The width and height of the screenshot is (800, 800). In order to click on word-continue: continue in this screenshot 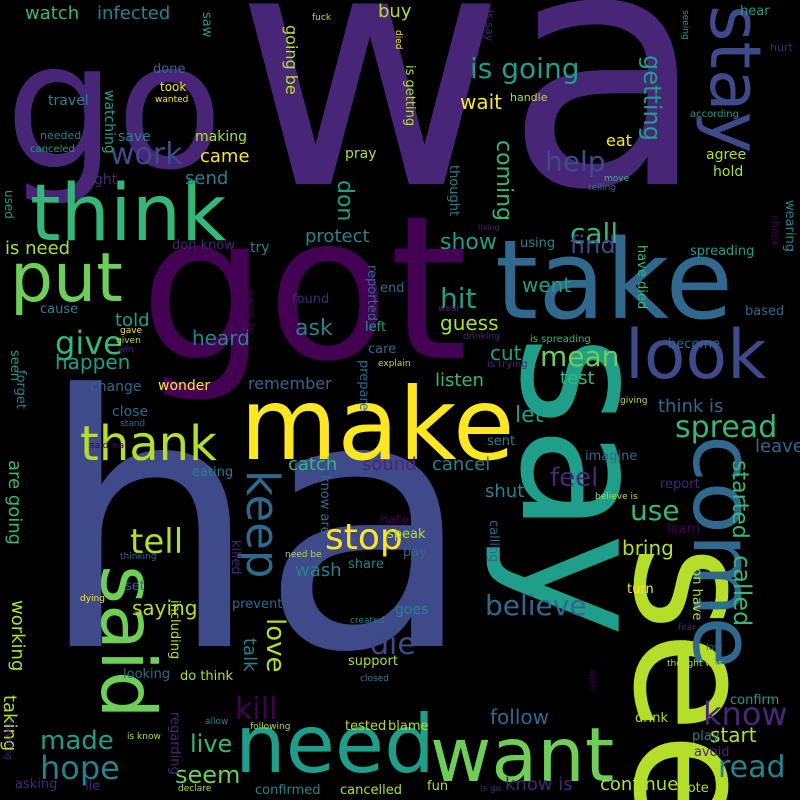, I will do `click(639, 784)`.